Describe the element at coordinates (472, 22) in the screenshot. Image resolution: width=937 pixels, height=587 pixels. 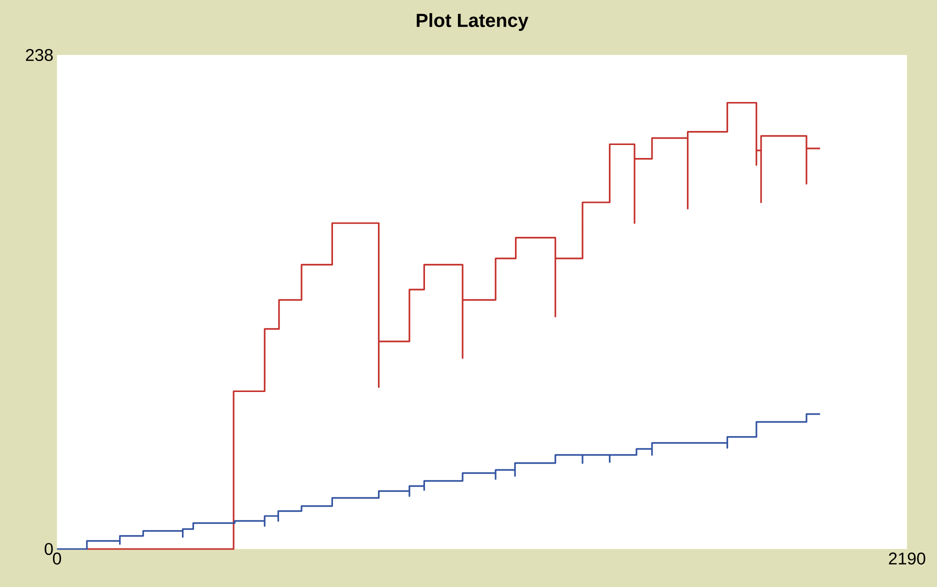
I see `chart-title: Plot Latency` at that location.